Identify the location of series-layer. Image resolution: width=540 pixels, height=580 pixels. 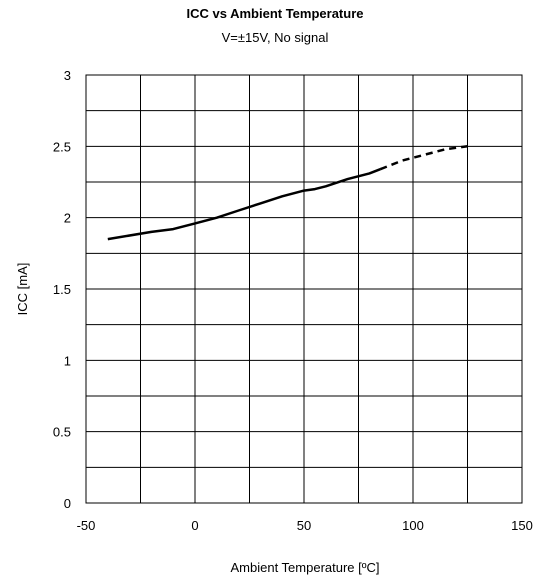
(287, 193).